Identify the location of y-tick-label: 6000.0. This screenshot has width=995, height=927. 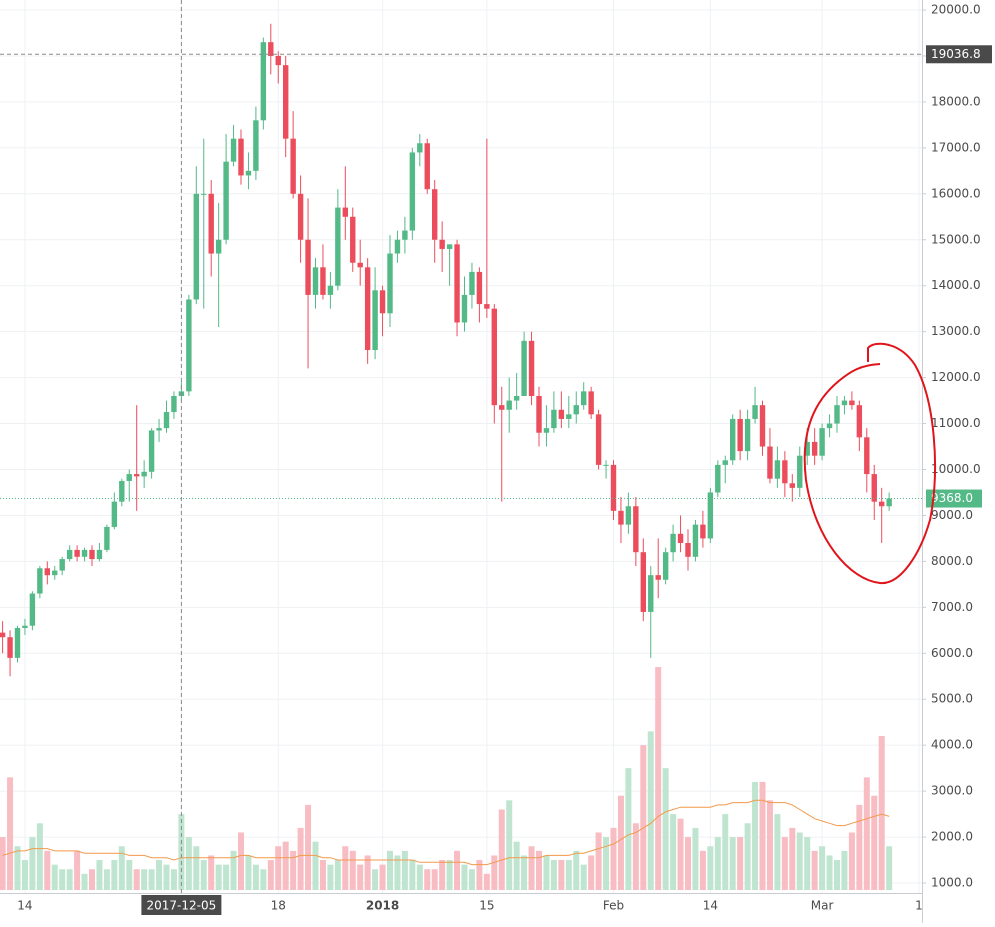
(952, 653).